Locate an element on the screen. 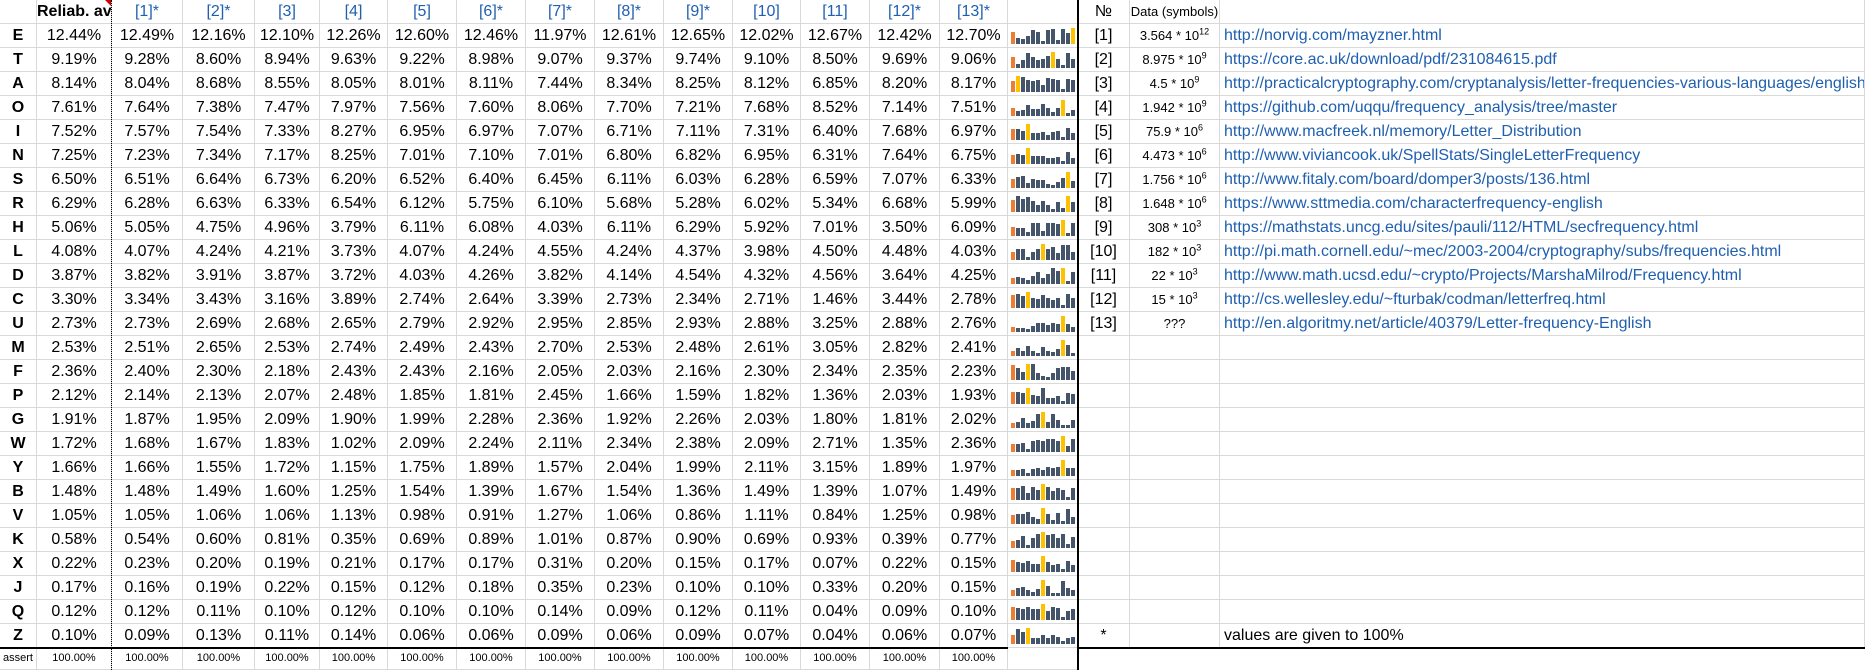 The width and height of the screenshot is (1865, 670). row-value: 12.61% is located at coordinates (629, 36).